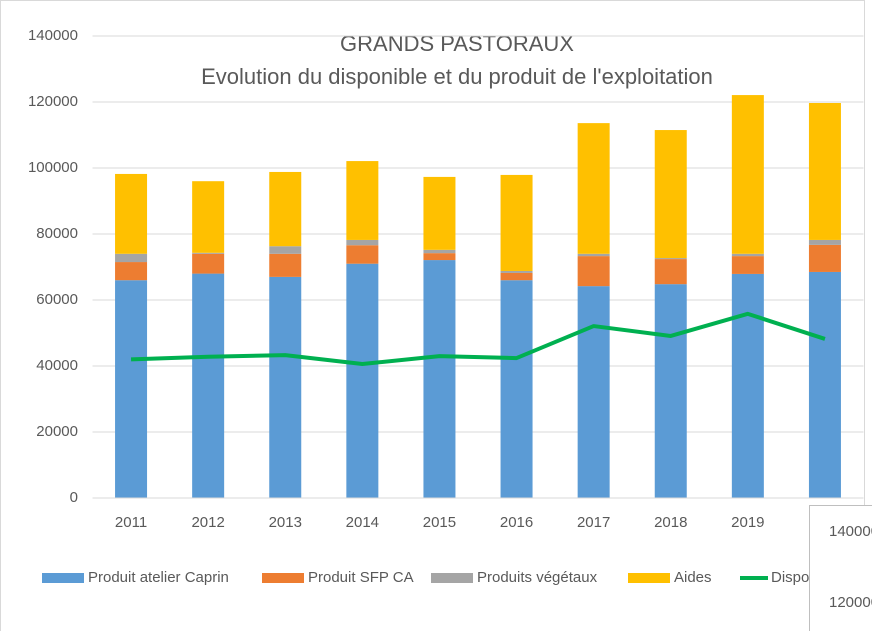  What do you see at coordinates (57, 365) in the screenshot?
I see `y-tick-label: 40000` at bounding box center [57, 365].